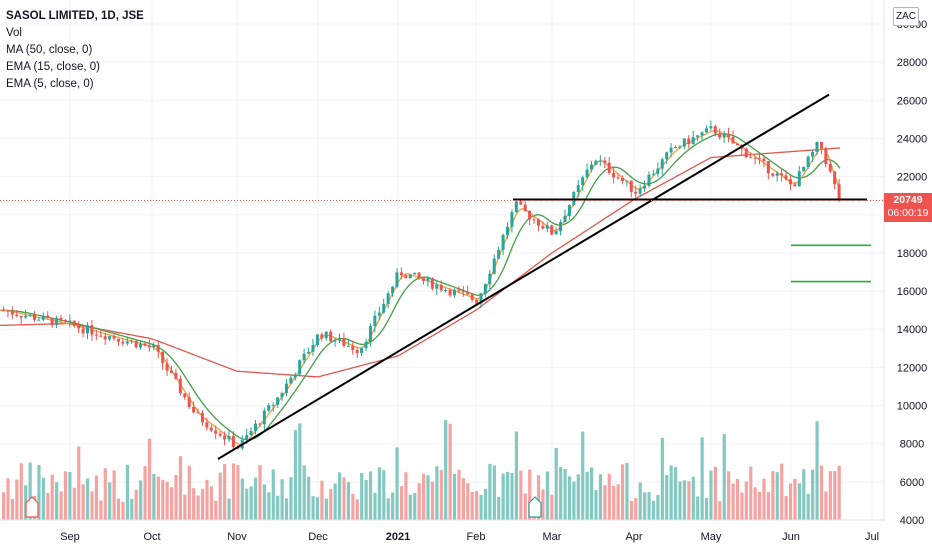 The width and height of the screenshot is (932, 550). Describe the element at coordinates (908, 200) in the screenshot. I see `last-price-value: 20749` at that location.